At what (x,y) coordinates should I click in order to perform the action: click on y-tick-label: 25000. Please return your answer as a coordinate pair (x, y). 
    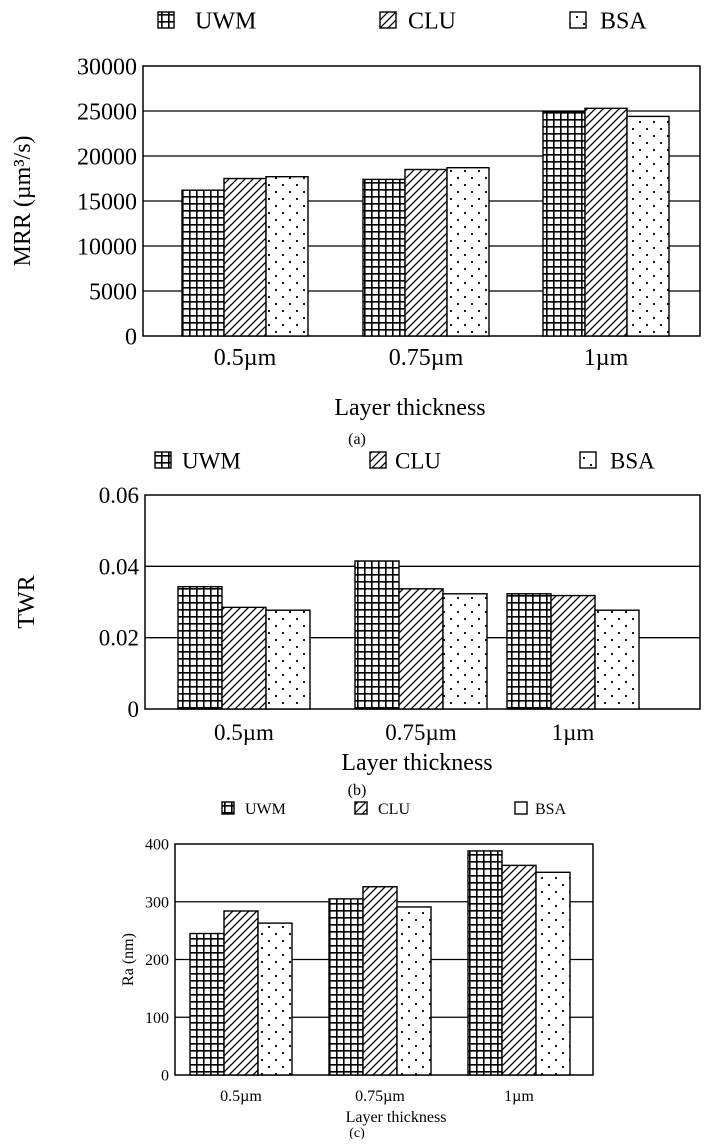
    Looking at the image, I should click on (107, 112).